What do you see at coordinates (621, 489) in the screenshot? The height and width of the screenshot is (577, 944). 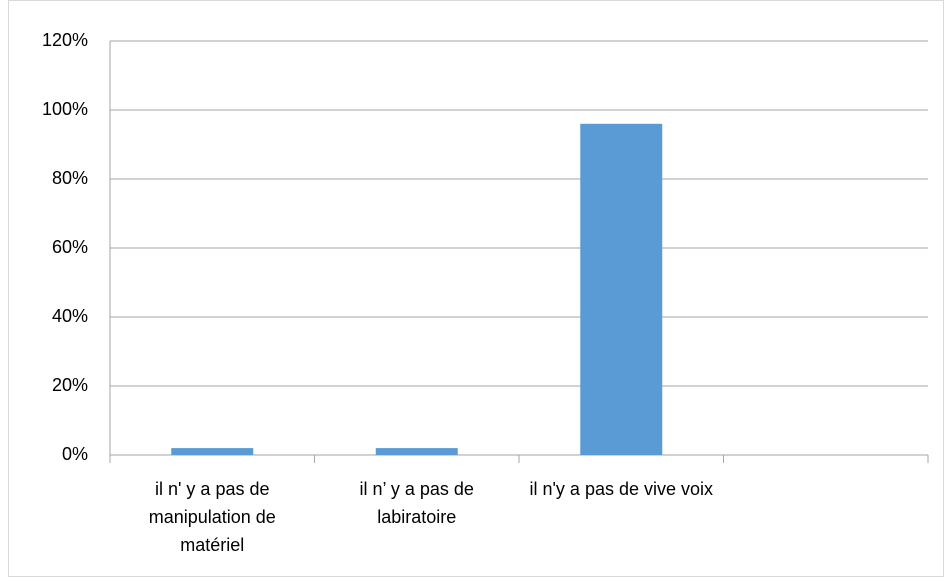 I see `x-tick-label: il n'y a pas de vive voix` at bounding box center [621, 489].